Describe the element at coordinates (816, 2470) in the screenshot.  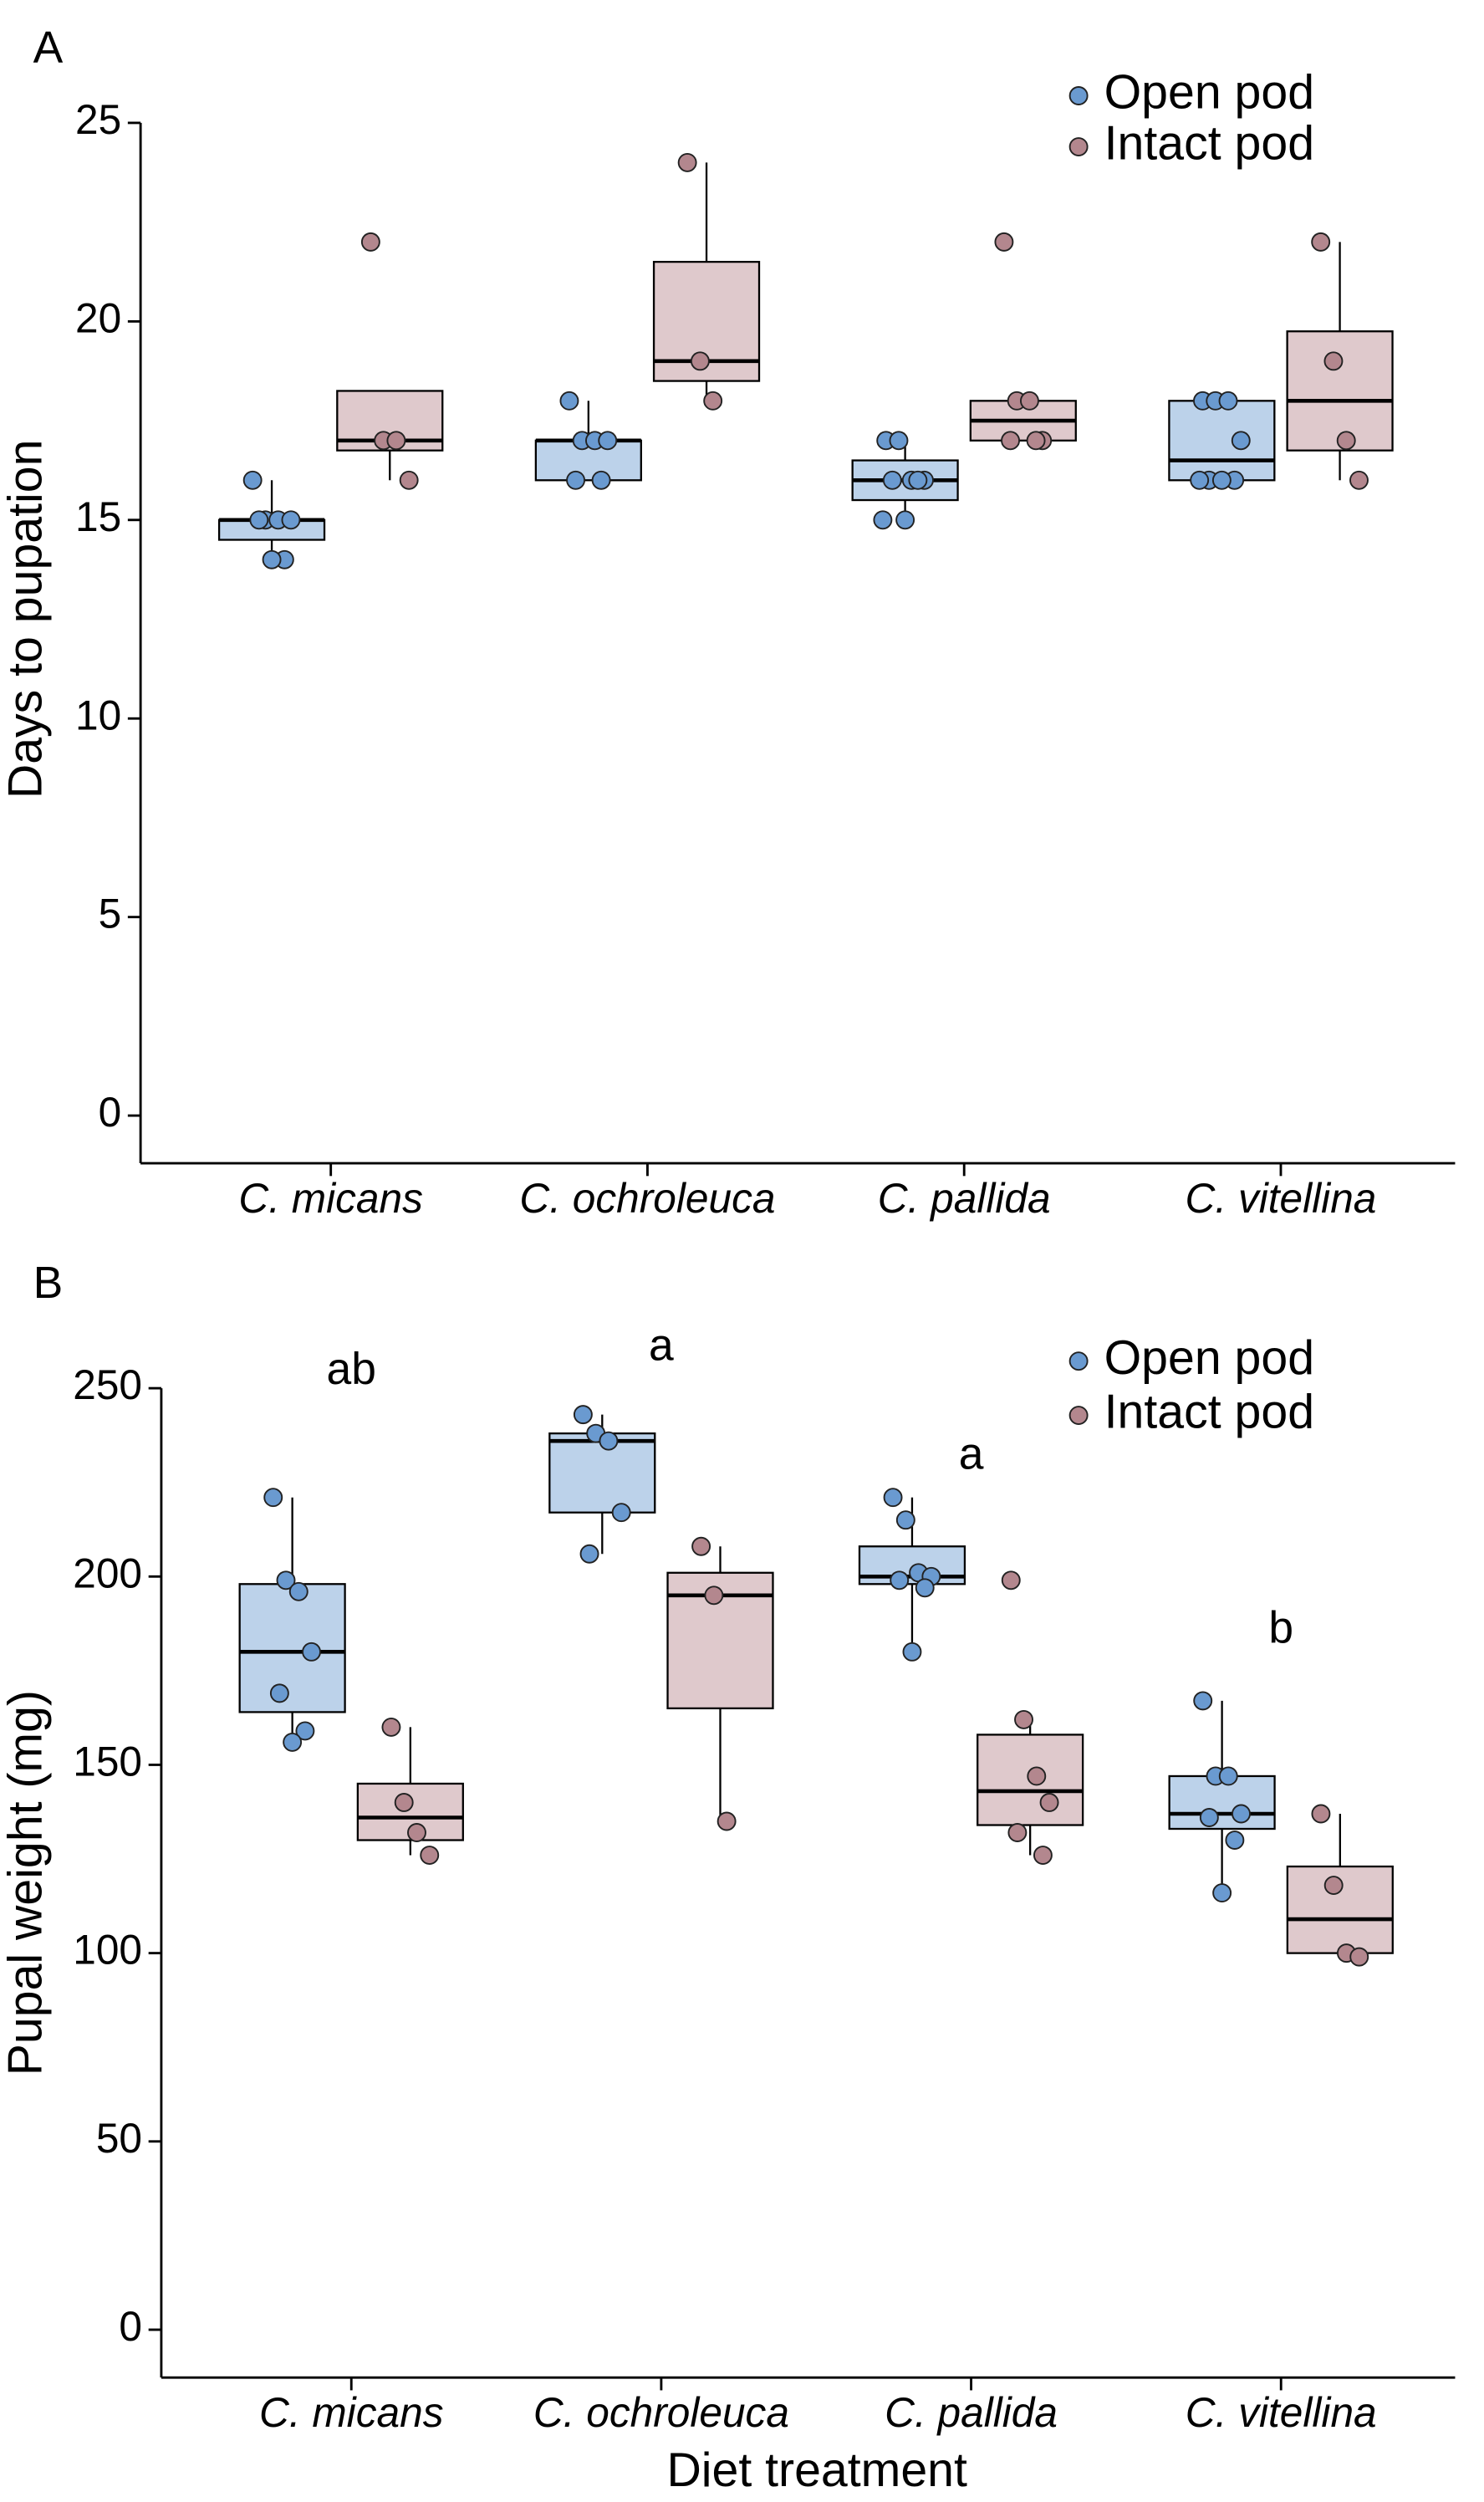
I see `x-axis-title: Diet treatment` at that location.